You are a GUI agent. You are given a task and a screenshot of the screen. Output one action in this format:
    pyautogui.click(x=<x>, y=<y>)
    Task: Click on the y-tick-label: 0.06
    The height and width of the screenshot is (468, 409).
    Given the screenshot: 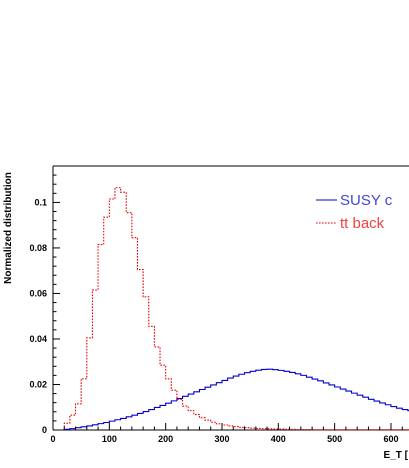 What is the action you would take?
    pyautogui.click(x=38, y=293)
    